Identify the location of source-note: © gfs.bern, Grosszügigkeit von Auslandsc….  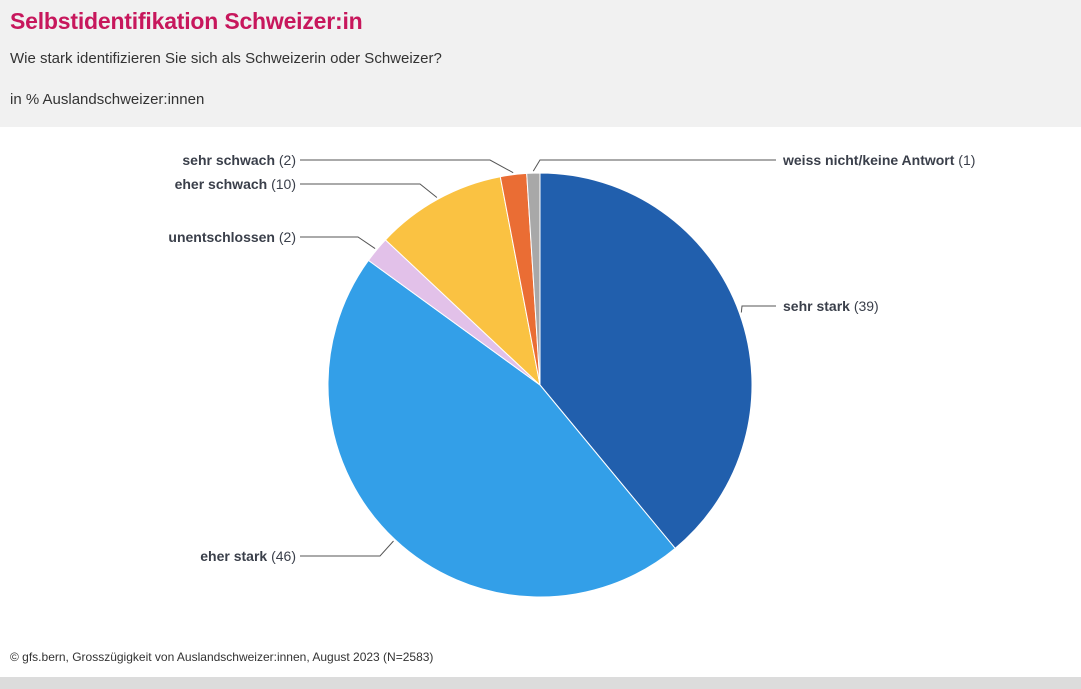
(222, 657).